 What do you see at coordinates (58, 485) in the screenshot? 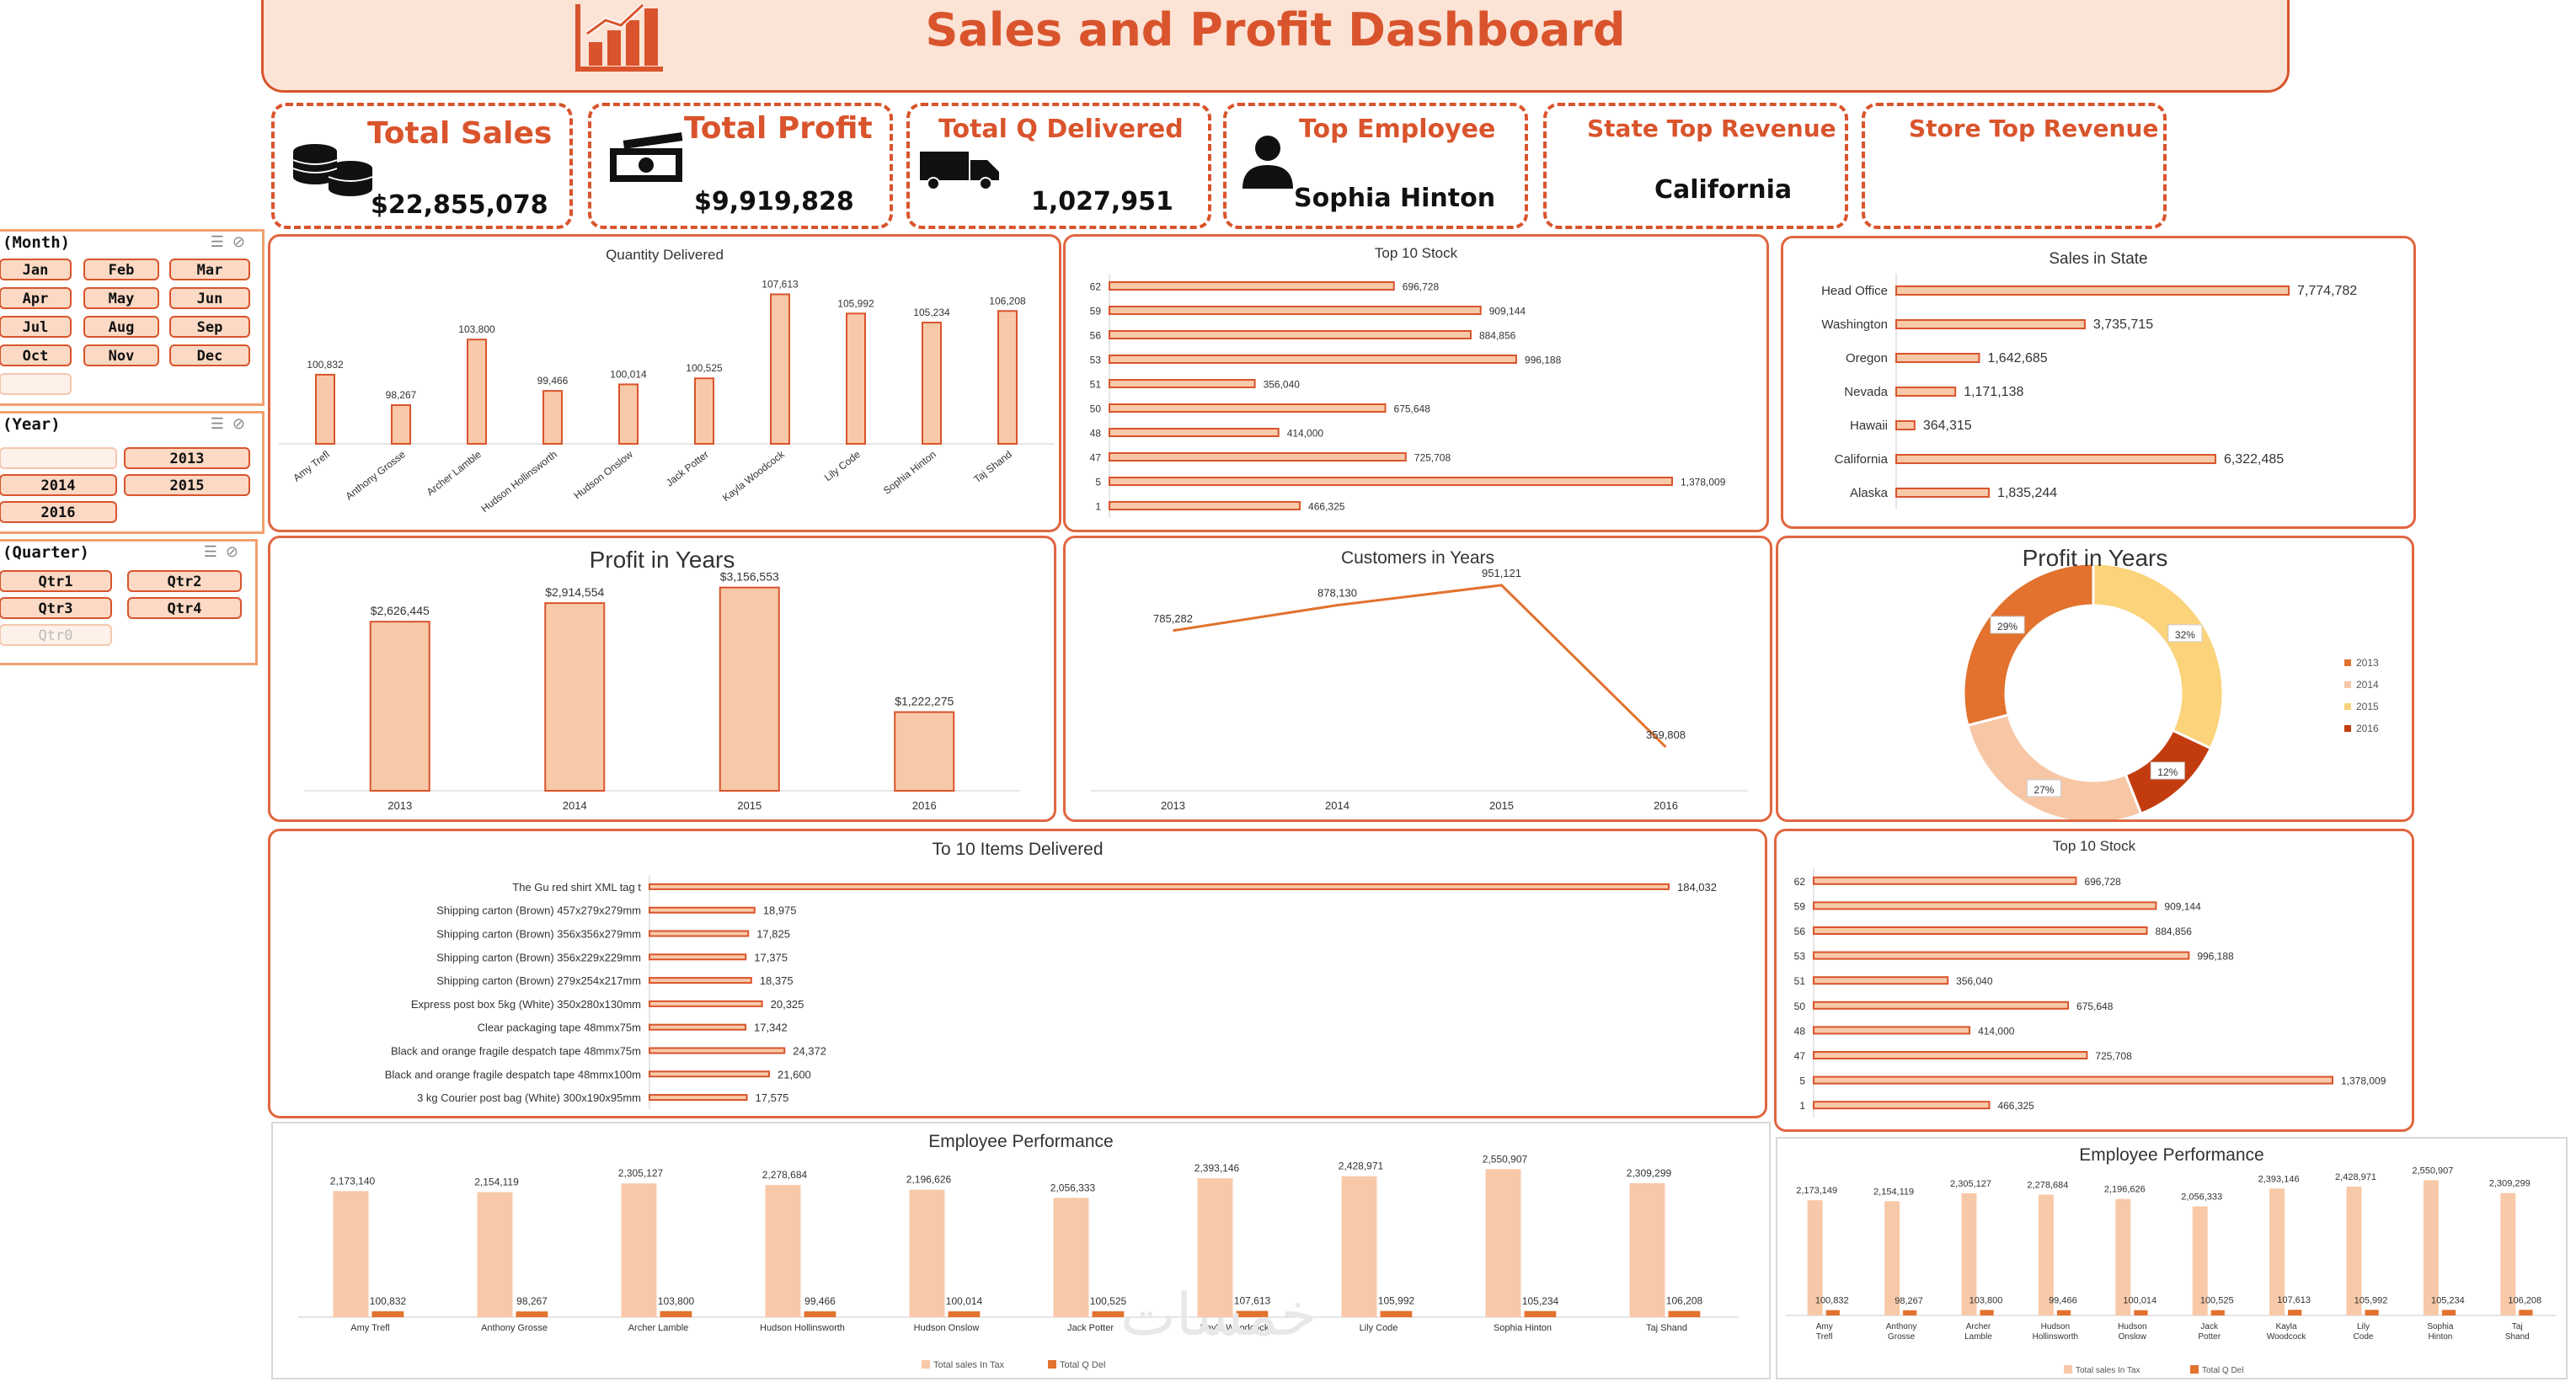
I see `slicer-button-2014: 2014` at bounding box center [58, 485].